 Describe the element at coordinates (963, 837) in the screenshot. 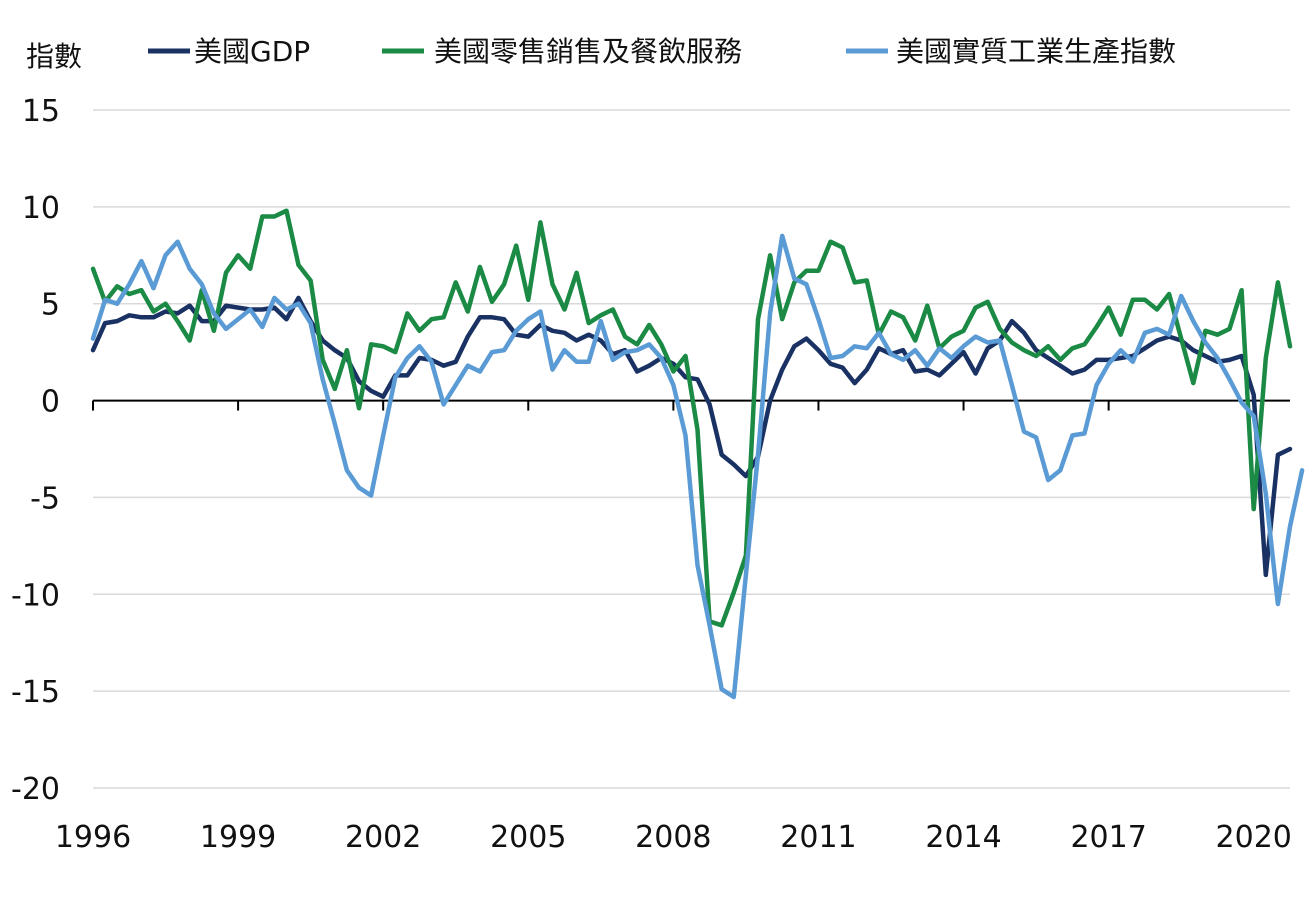

I see `x-tick-label: 2014` at that location.